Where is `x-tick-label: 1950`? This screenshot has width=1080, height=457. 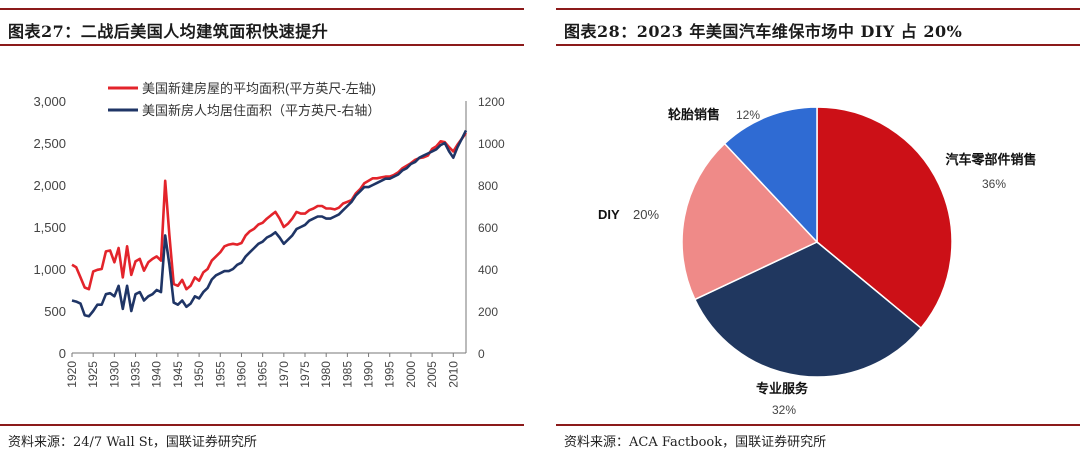 x-tick-label: 1950 is located at coordinates (199, 374).